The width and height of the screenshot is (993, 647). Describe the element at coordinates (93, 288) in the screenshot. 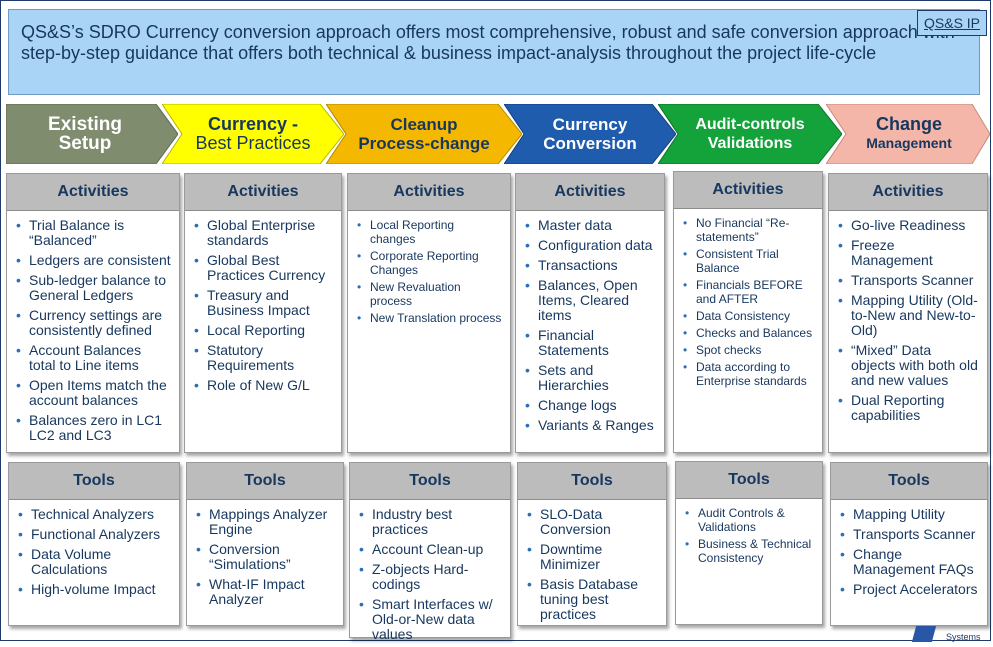

I see `list-item: Sub-ledger balance to General Ledgers` at that location.